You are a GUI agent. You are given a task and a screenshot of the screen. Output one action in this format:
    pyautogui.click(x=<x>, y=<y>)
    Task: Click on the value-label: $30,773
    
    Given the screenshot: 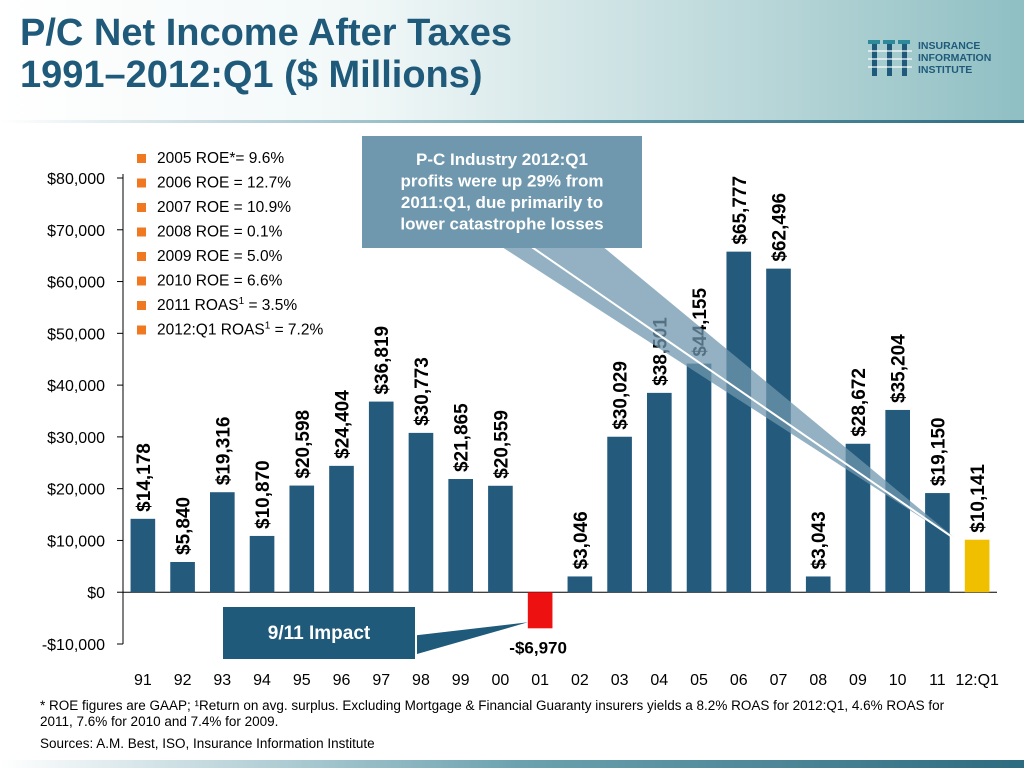 What is the action you would take?
    pyautogui.click(x=422, y=391)
    